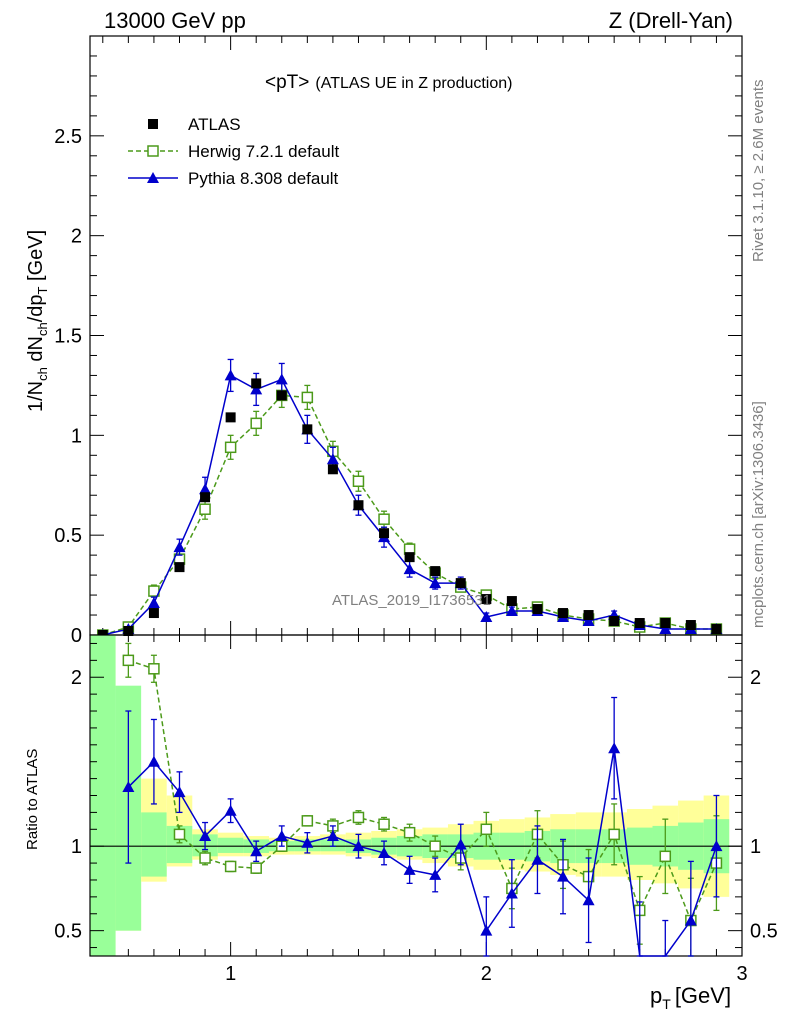 Image resolution: width=786 pixels, height=1024 pixels. Describe the element at coordinates (153, 151) in the screenshot. I see `legend-marker-herwig` at that location.